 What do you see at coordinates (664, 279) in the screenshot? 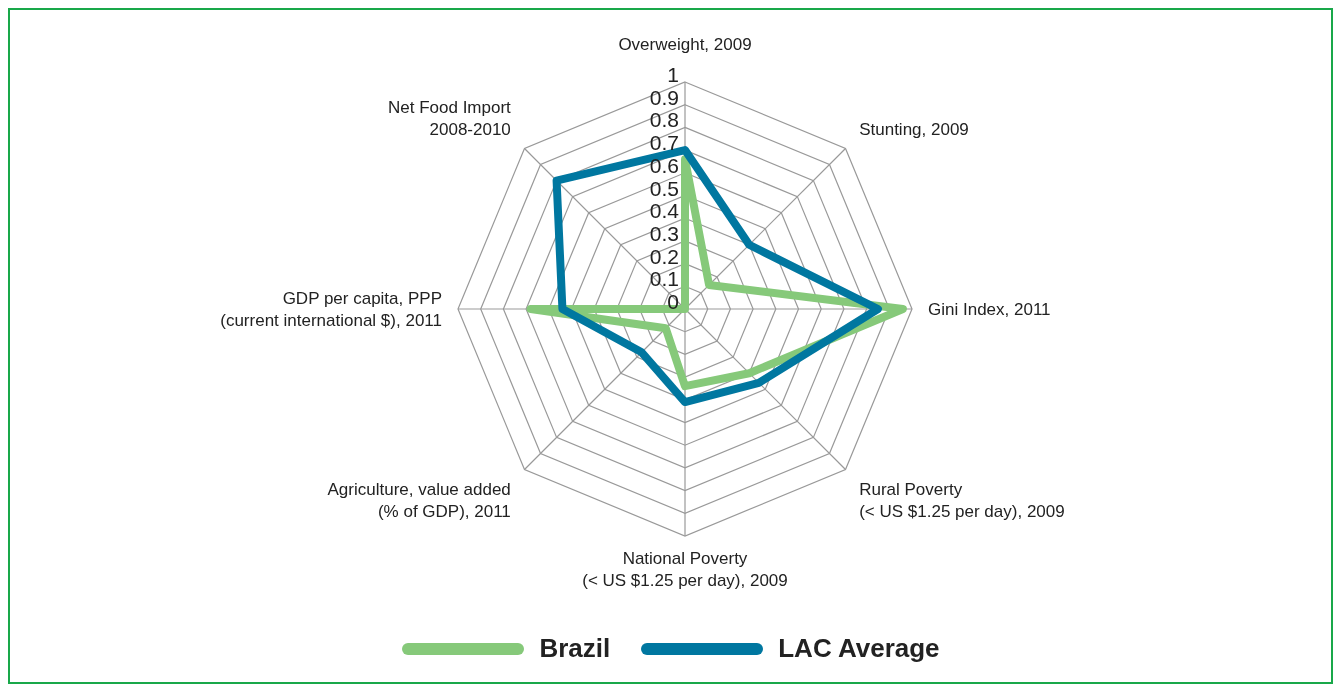
I see `y-tick-label: 0.1` at bounding box center [664, 279].